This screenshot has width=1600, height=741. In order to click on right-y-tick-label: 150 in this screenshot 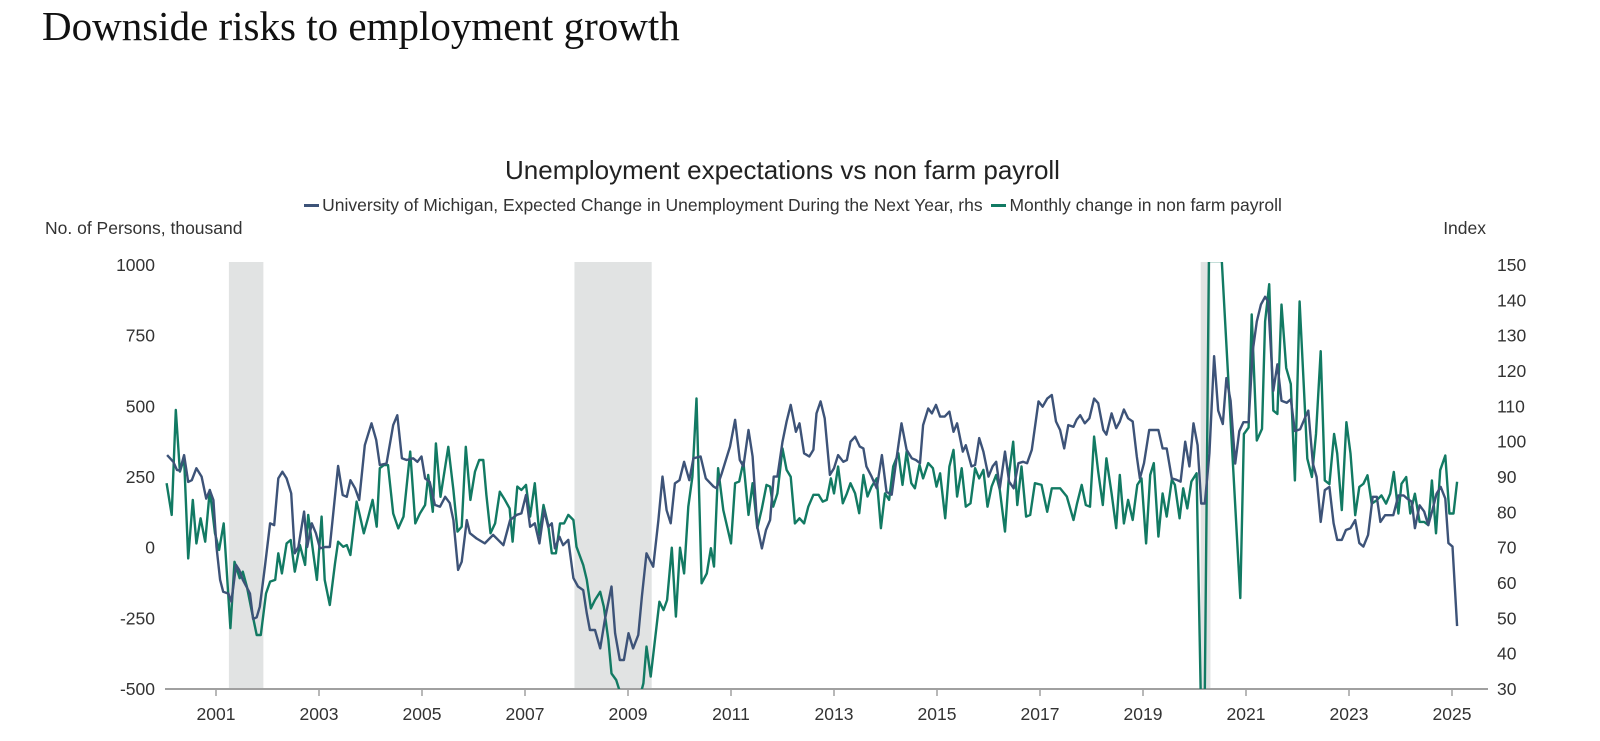, I will do `click(1511, 265)`.